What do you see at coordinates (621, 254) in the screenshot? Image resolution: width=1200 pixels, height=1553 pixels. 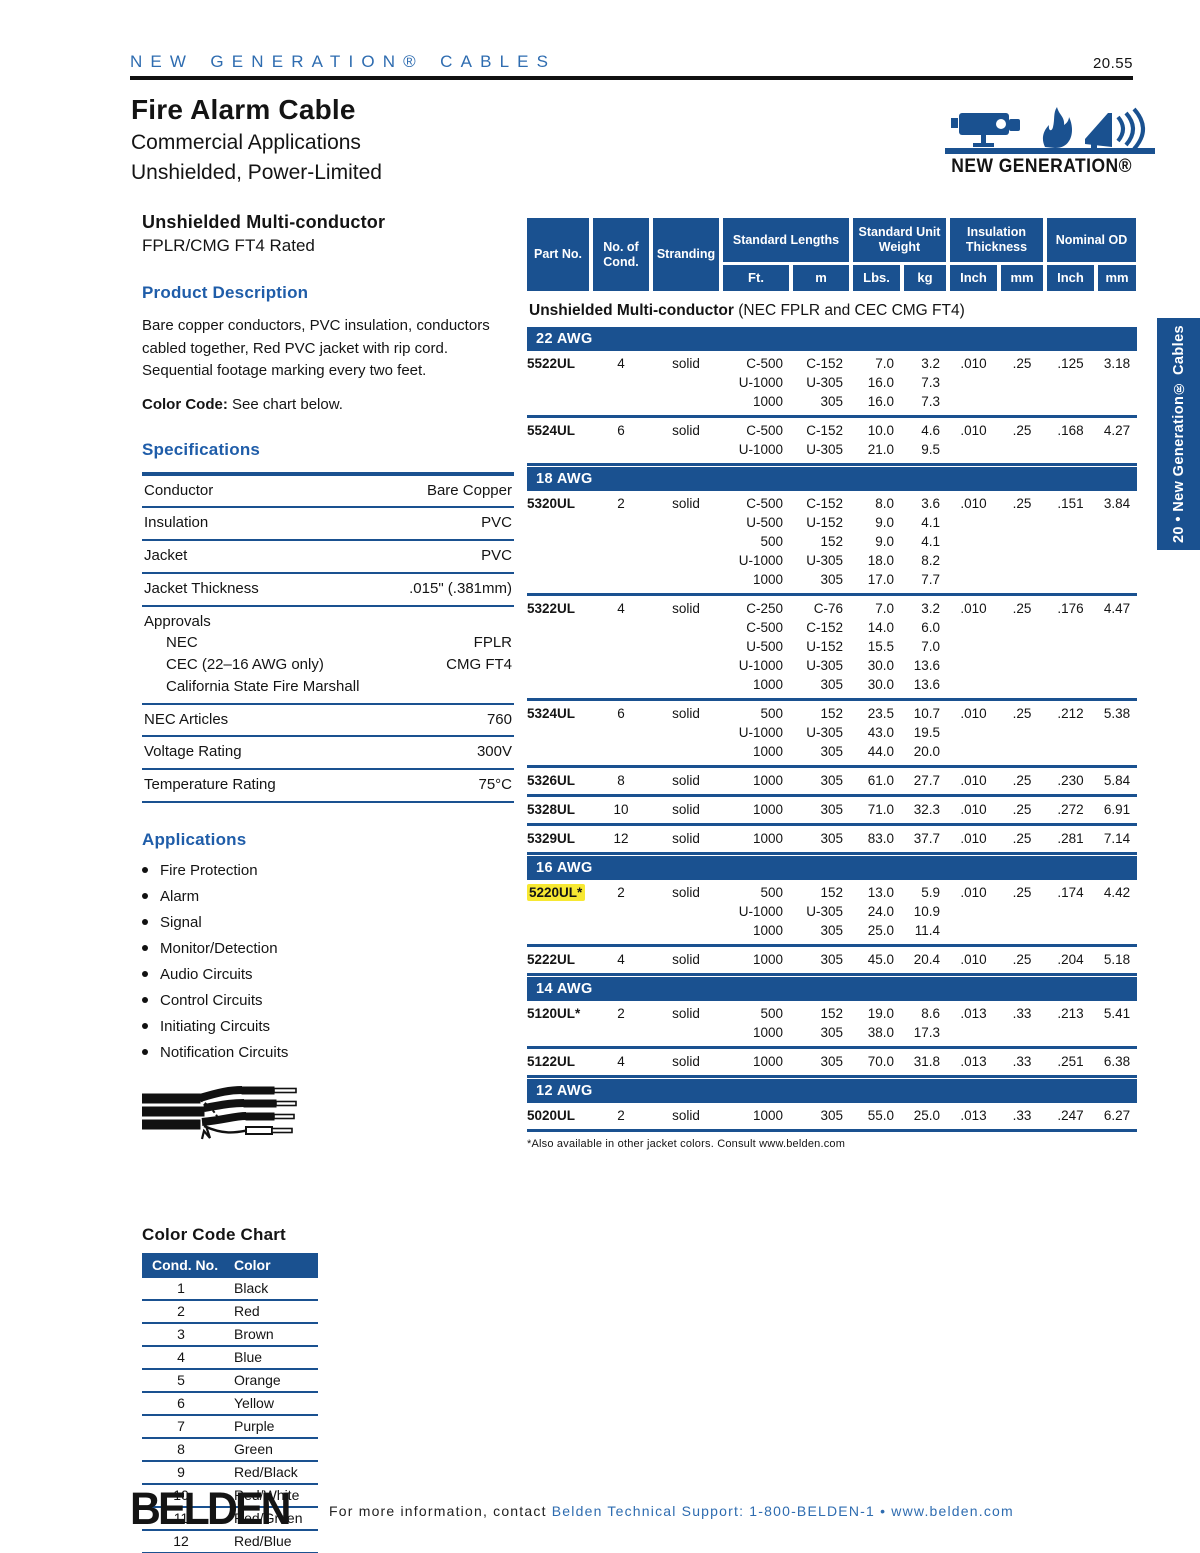 I see `col-header-no-of-cond: No. of Cond.` at bounding box center [621, 254].